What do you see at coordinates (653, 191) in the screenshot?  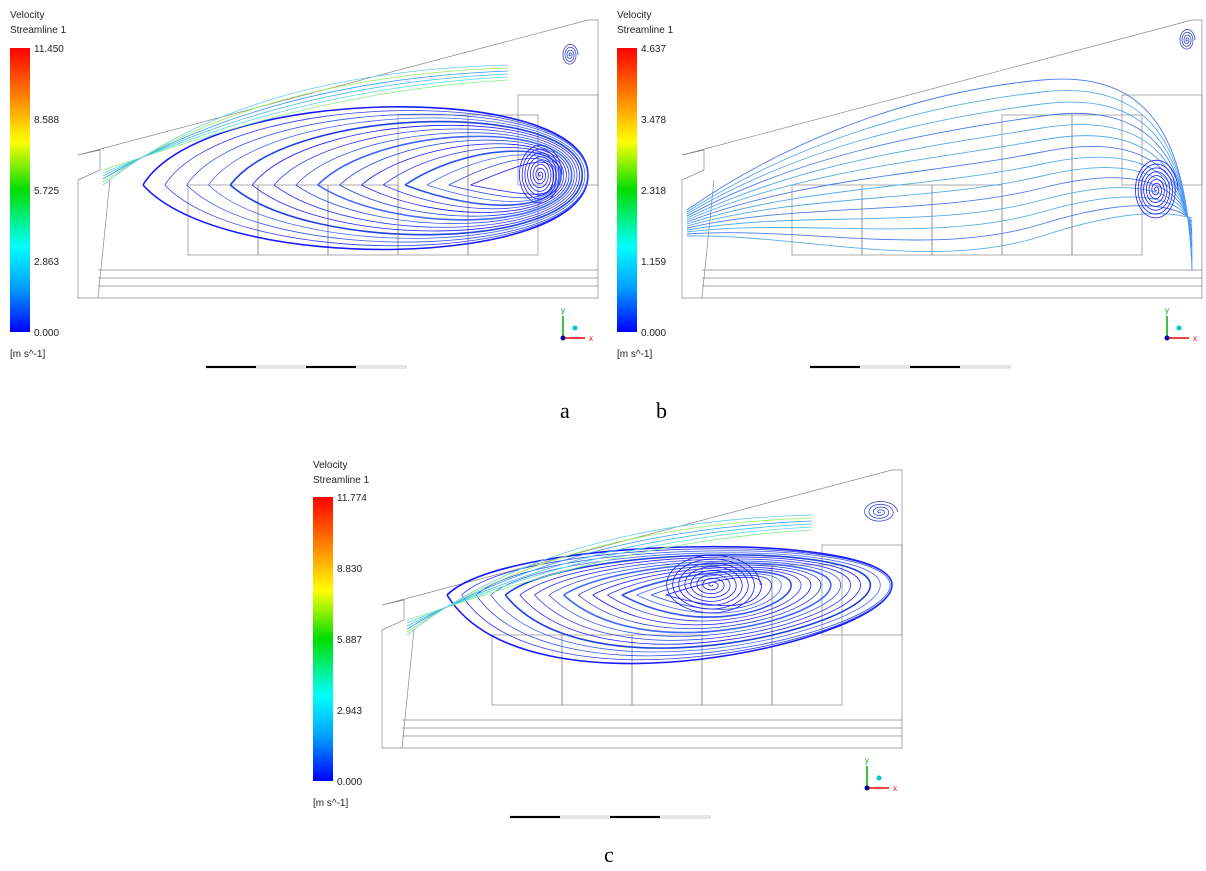 I see `colorbar-tick-label: 2.318` at bounding box center [653, 191].